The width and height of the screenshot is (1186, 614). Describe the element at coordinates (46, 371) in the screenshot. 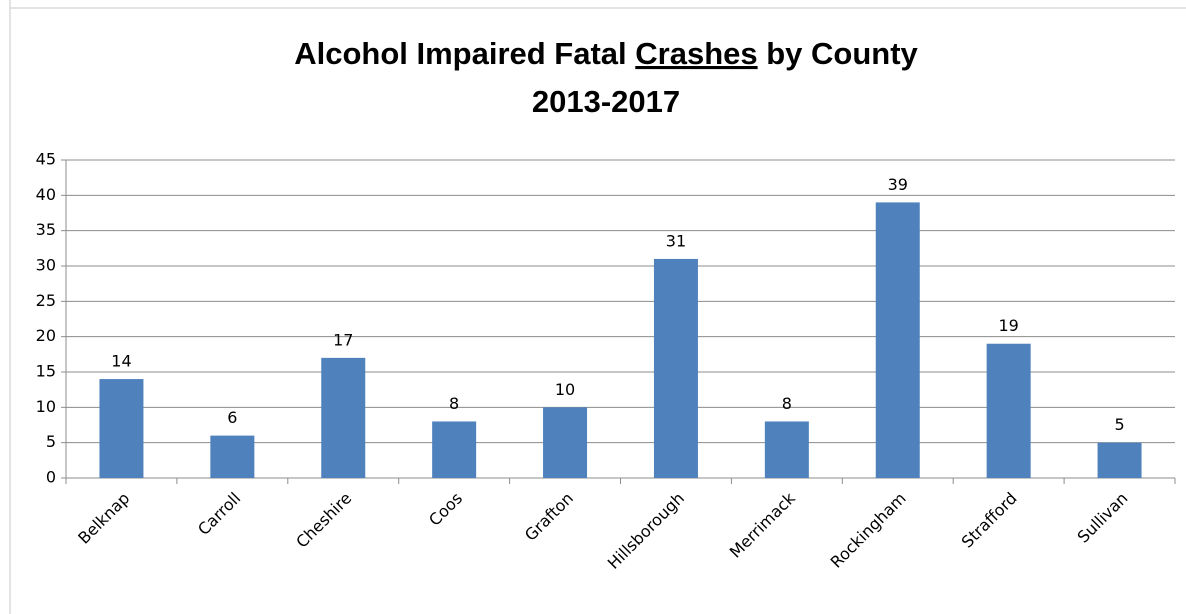

I see `y-tick-label: 15` at that location.